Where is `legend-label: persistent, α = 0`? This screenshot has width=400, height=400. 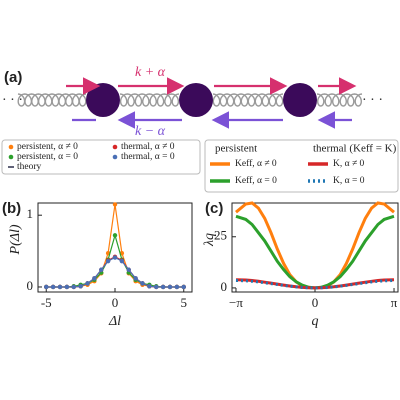
legend-label: persistent, α = 0 is located at coordinates (47, 157).